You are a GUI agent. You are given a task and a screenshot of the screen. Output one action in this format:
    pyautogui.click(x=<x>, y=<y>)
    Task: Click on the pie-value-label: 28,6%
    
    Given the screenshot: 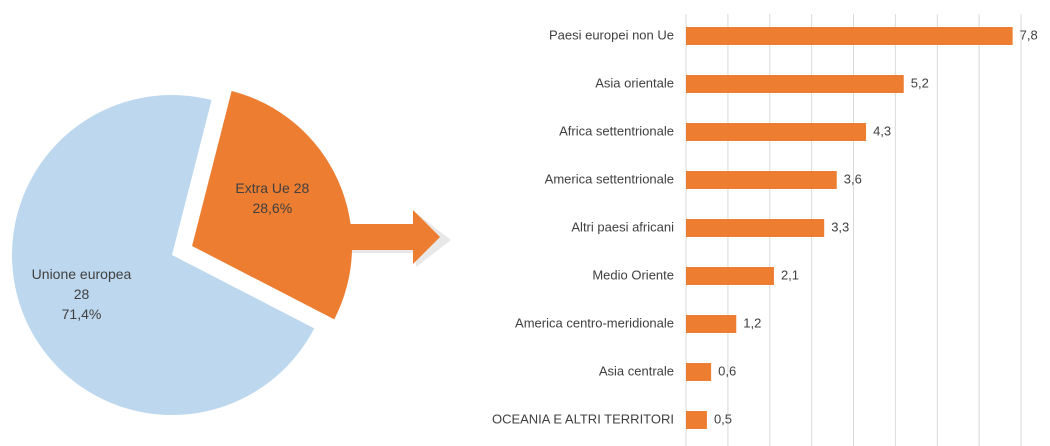 What is the action you would take?
    pyautogui.click(x=272, y=207)
    